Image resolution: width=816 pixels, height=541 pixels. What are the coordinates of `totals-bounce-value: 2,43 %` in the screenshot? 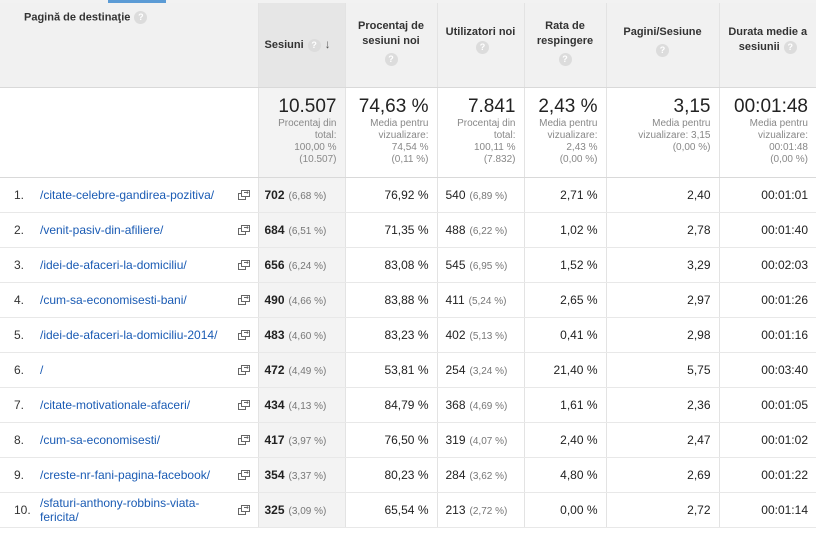 It's located at (568, 106).